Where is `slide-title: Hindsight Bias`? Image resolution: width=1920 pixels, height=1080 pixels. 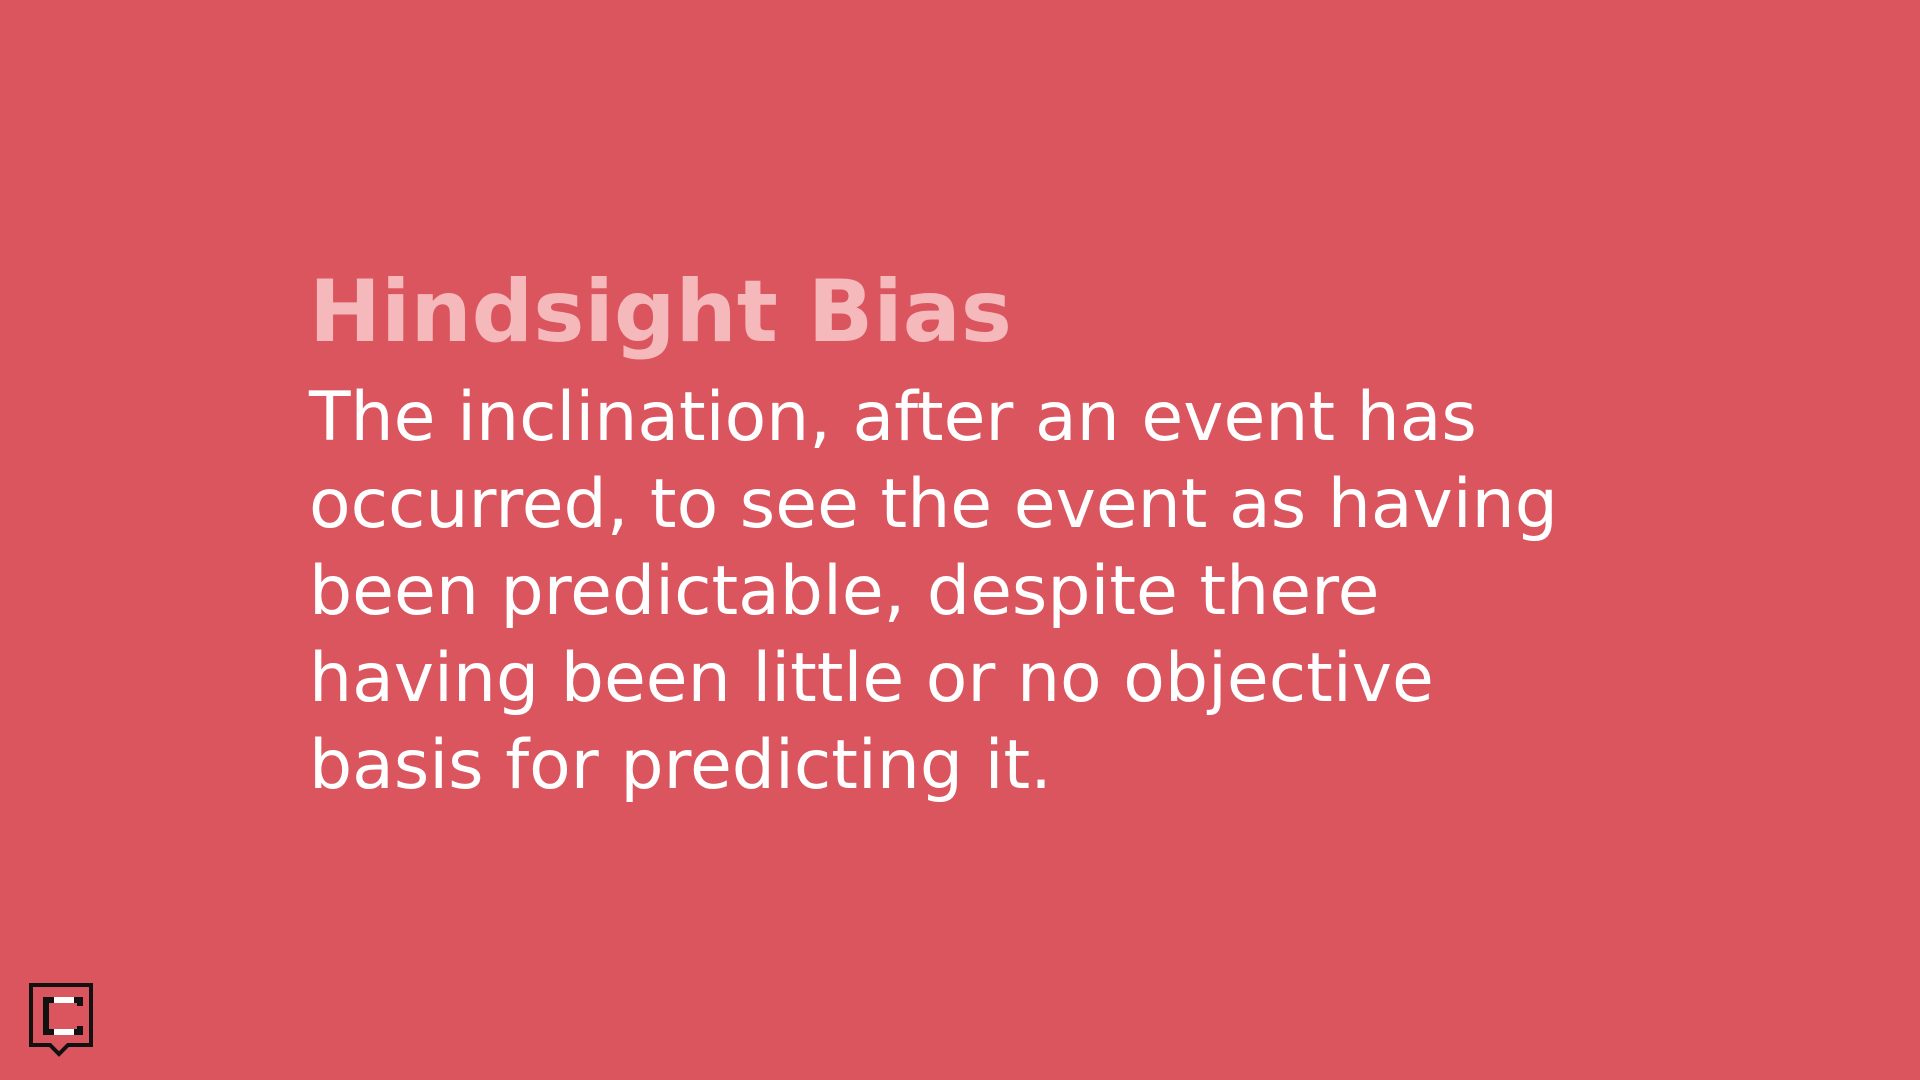 slide-title: Hindsight Bias is located at coordinates (660, 312).